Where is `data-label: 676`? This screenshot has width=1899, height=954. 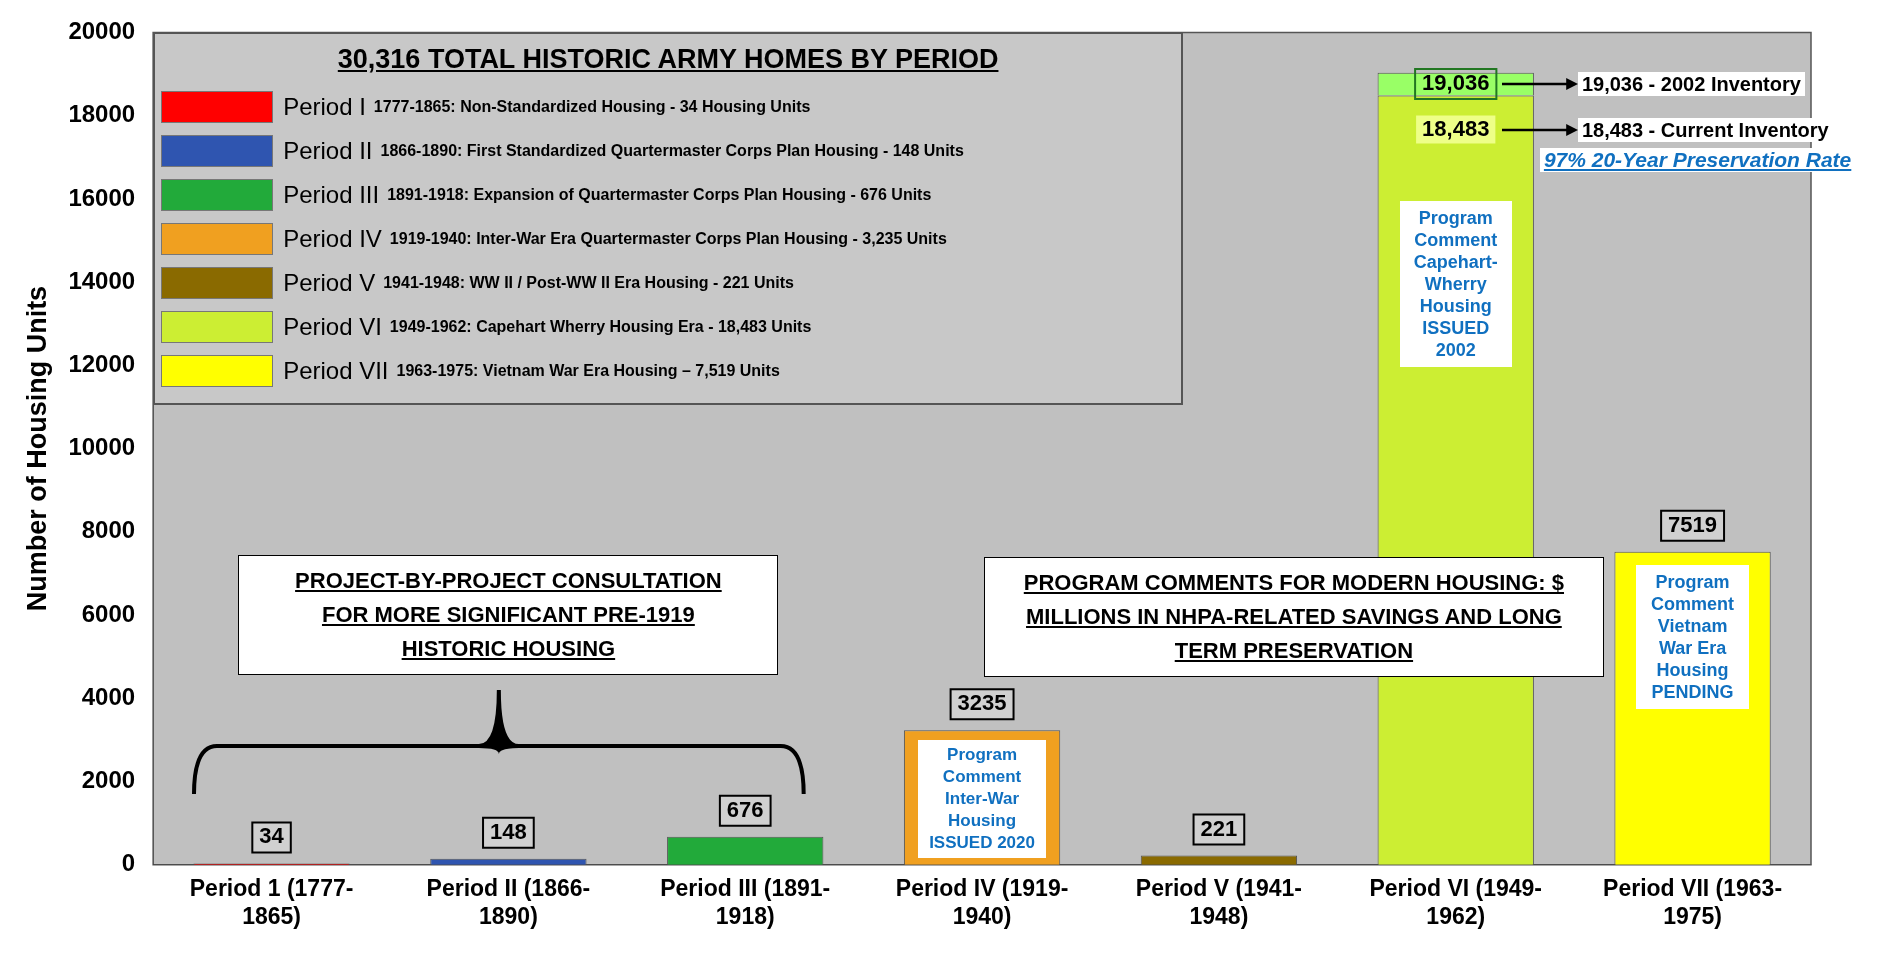 data-label: 676 is located at coordinates (745, 809).